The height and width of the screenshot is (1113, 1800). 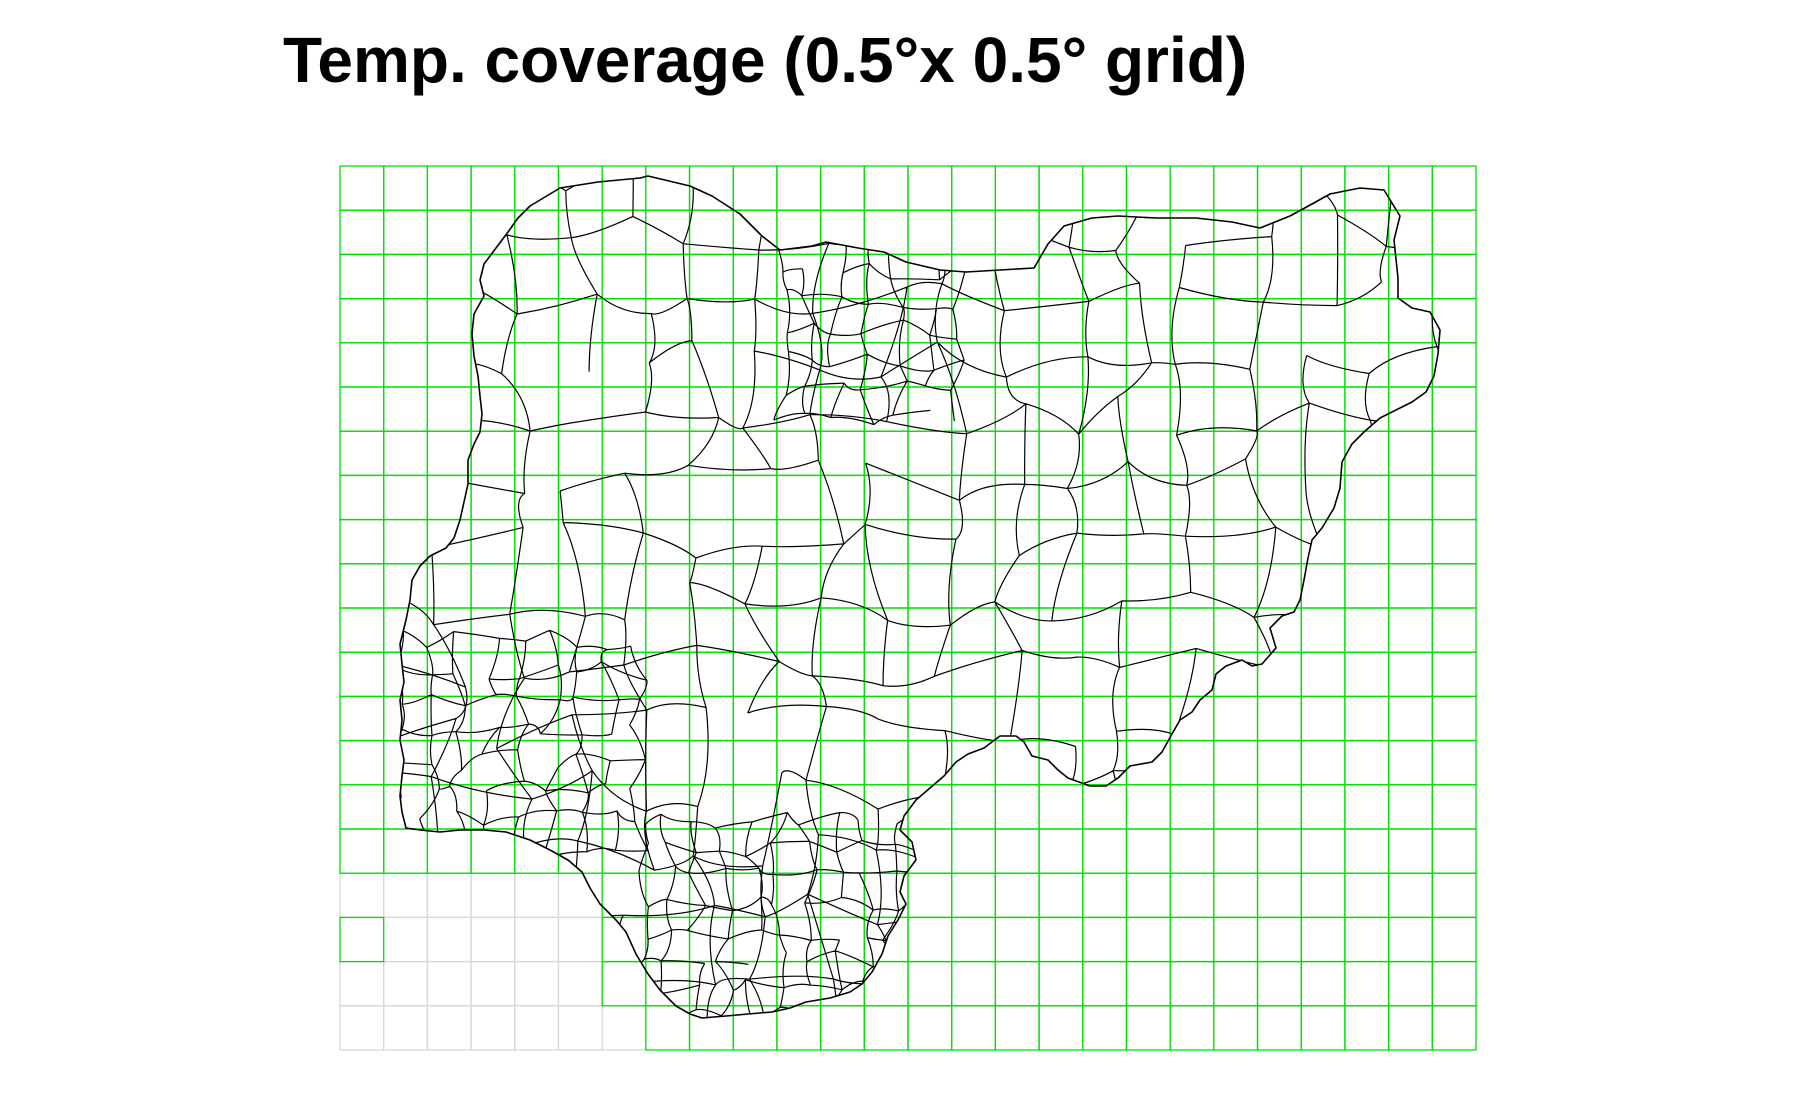 I want to click on map-title: Temp. coverage (0.5°x 0.5° grid), so click(x=765, y=60).